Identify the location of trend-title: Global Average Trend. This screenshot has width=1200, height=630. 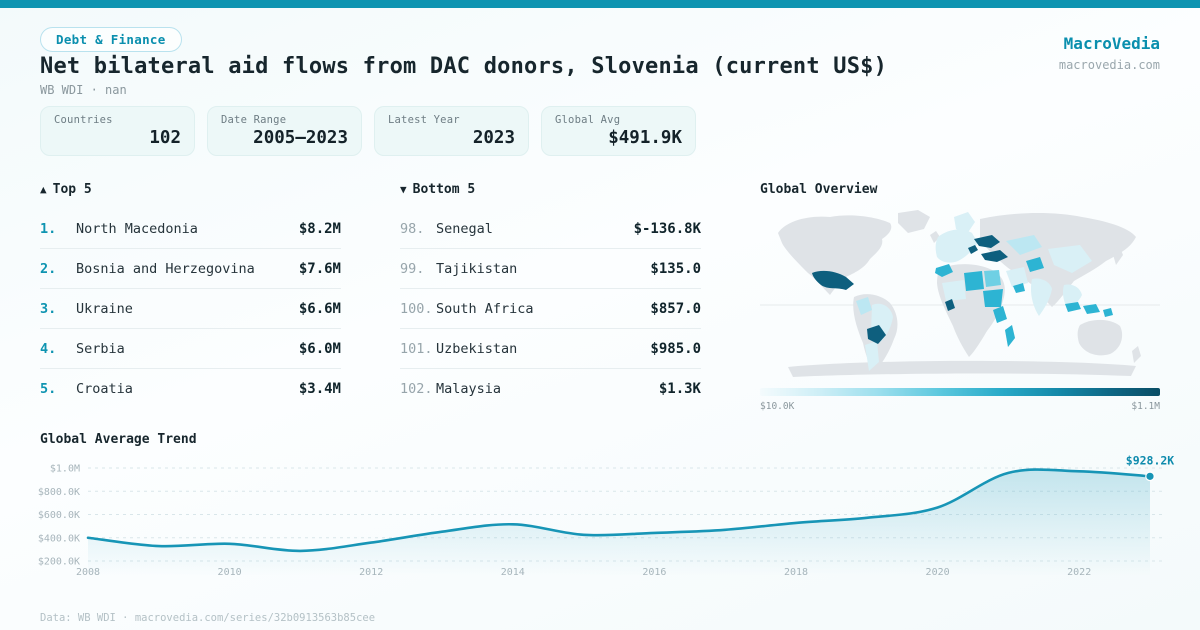
(118, 439).